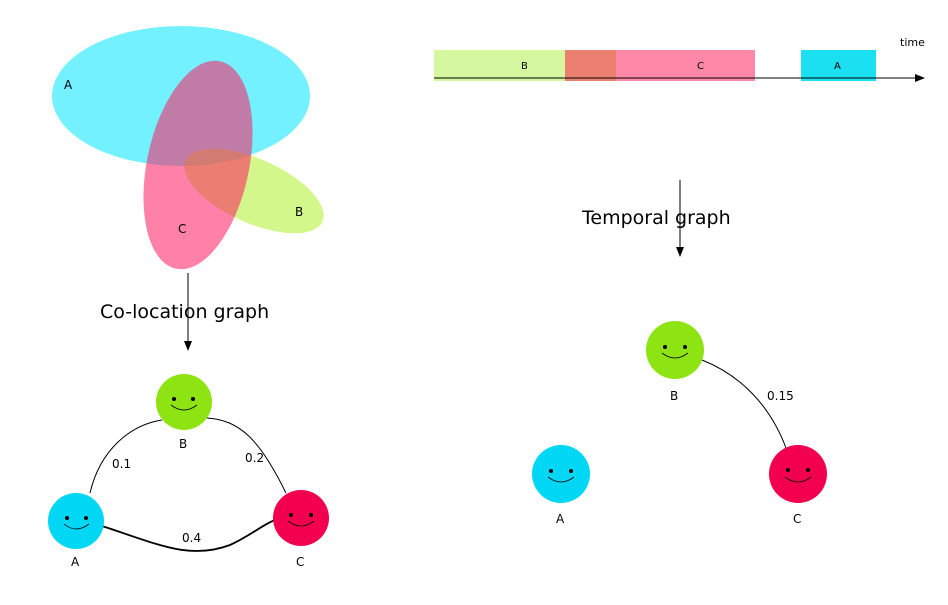 Image resolution: width=948 pixels, height=605 pixels. I want to click on colocation-caption: Co-location graph, so click(184, 312).